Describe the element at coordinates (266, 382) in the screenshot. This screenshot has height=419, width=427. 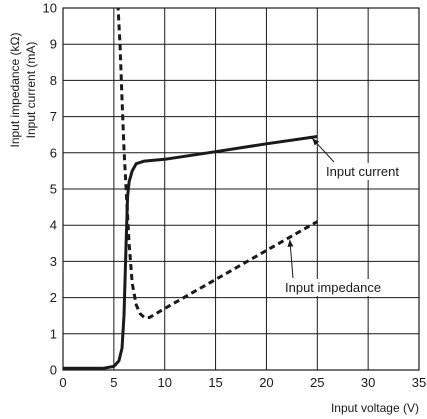
I see `x-tick-label: 20` at that location.